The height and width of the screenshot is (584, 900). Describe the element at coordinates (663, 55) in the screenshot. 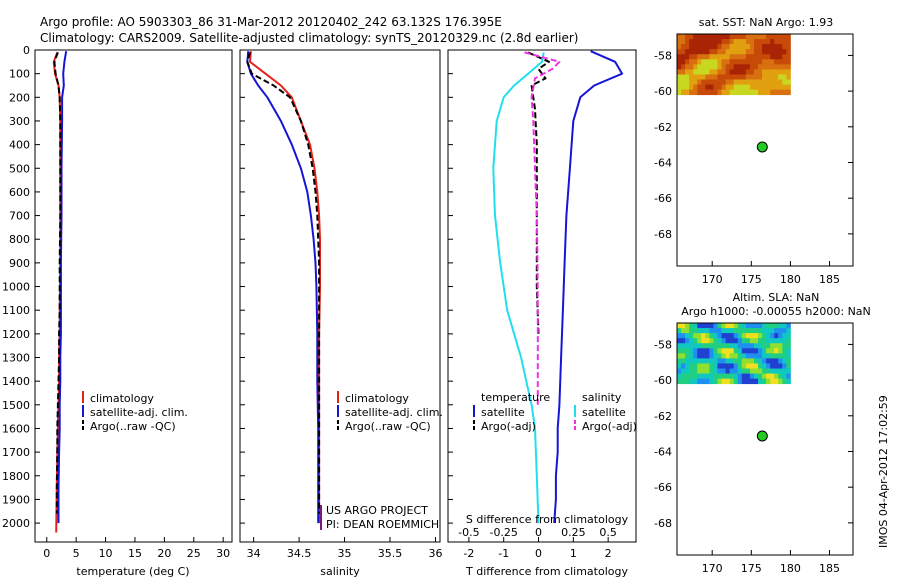

I see `map-y-tick-label: -58` at that location.